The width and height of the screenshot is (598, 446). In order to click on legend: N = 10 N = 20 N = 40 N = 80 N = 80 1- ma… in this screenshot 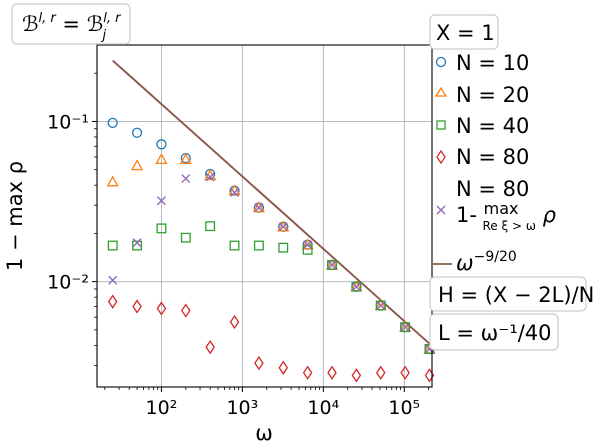, I will do `click(495, 163)`.